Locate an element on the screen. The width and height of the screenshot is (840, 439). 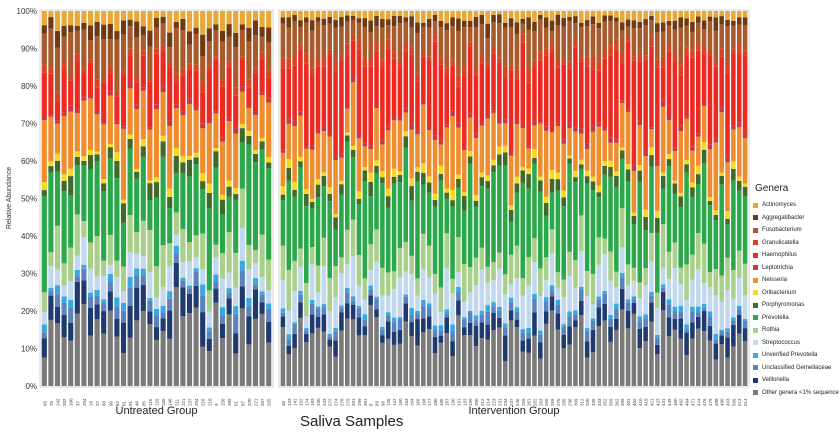
bar-stack: 8 is located at coordinates (371, 208).